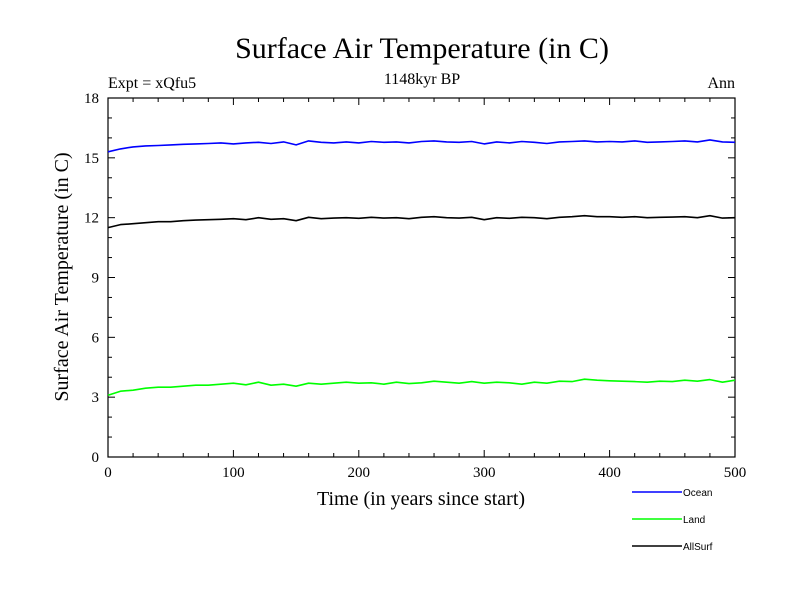 The height and width of the screenshot is (600, 800). What do you see at coordinates (484, 473) in the screenshot?
I see `x-tick-label: 300` at bounding box center [484, 473].